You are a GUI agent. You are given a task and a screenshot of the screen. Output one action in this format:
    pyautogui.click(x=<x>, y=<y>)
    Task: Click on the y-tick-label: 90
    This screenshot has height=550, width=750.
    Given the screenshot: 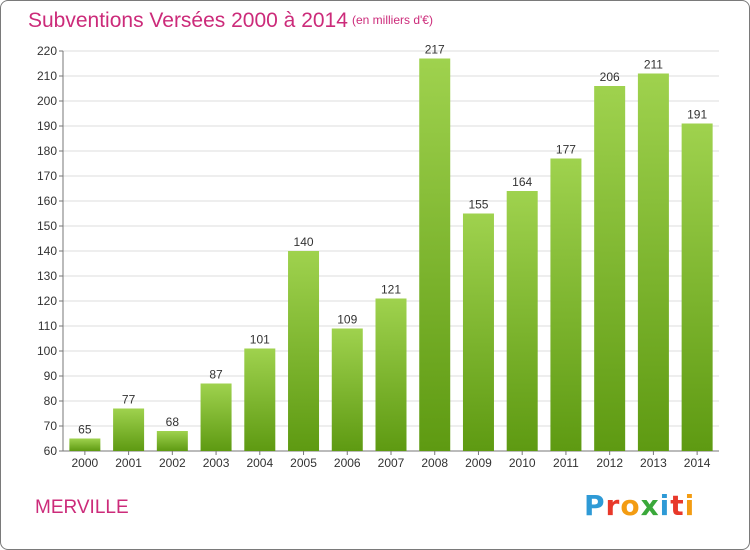 What is the action you would take?
    pyautogui.click(x=51, y=376)
    